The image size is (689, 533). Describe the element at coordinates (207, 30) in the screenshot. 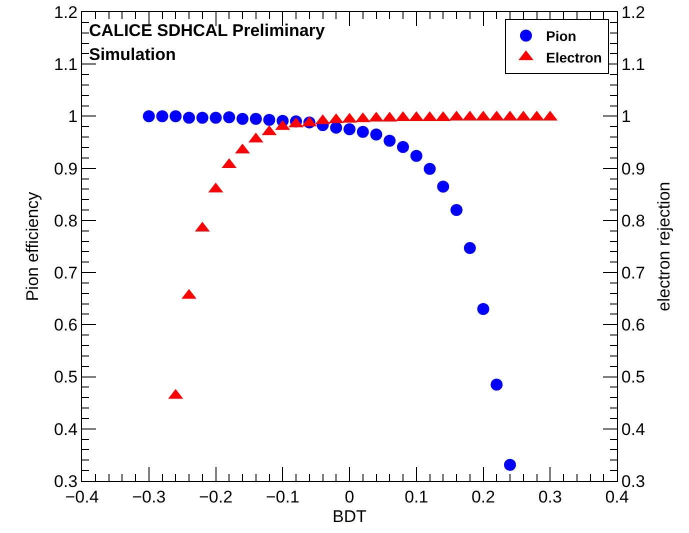

I see `annotation: CALICE SDHCAL Preliminary` at that location.